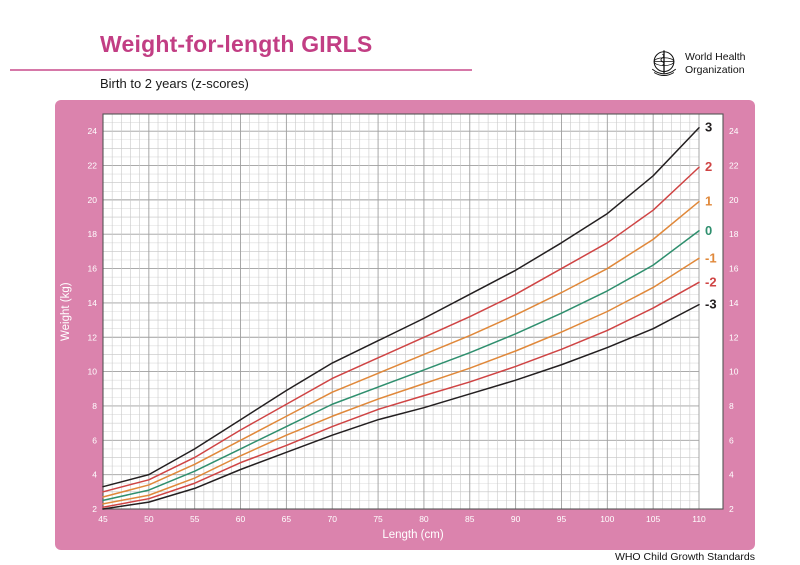  Describe the element at coordinates (103, 519) in the screenshot. I see `svg-text: 45` at that location.